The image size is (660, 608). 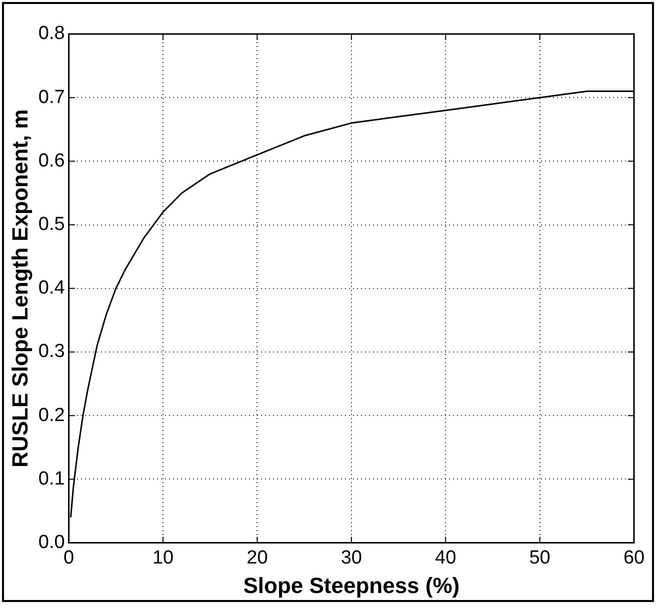 I want to click on y-axis-title: RUSLE Slope Length Exponent, m, so click(x=19, y=288).